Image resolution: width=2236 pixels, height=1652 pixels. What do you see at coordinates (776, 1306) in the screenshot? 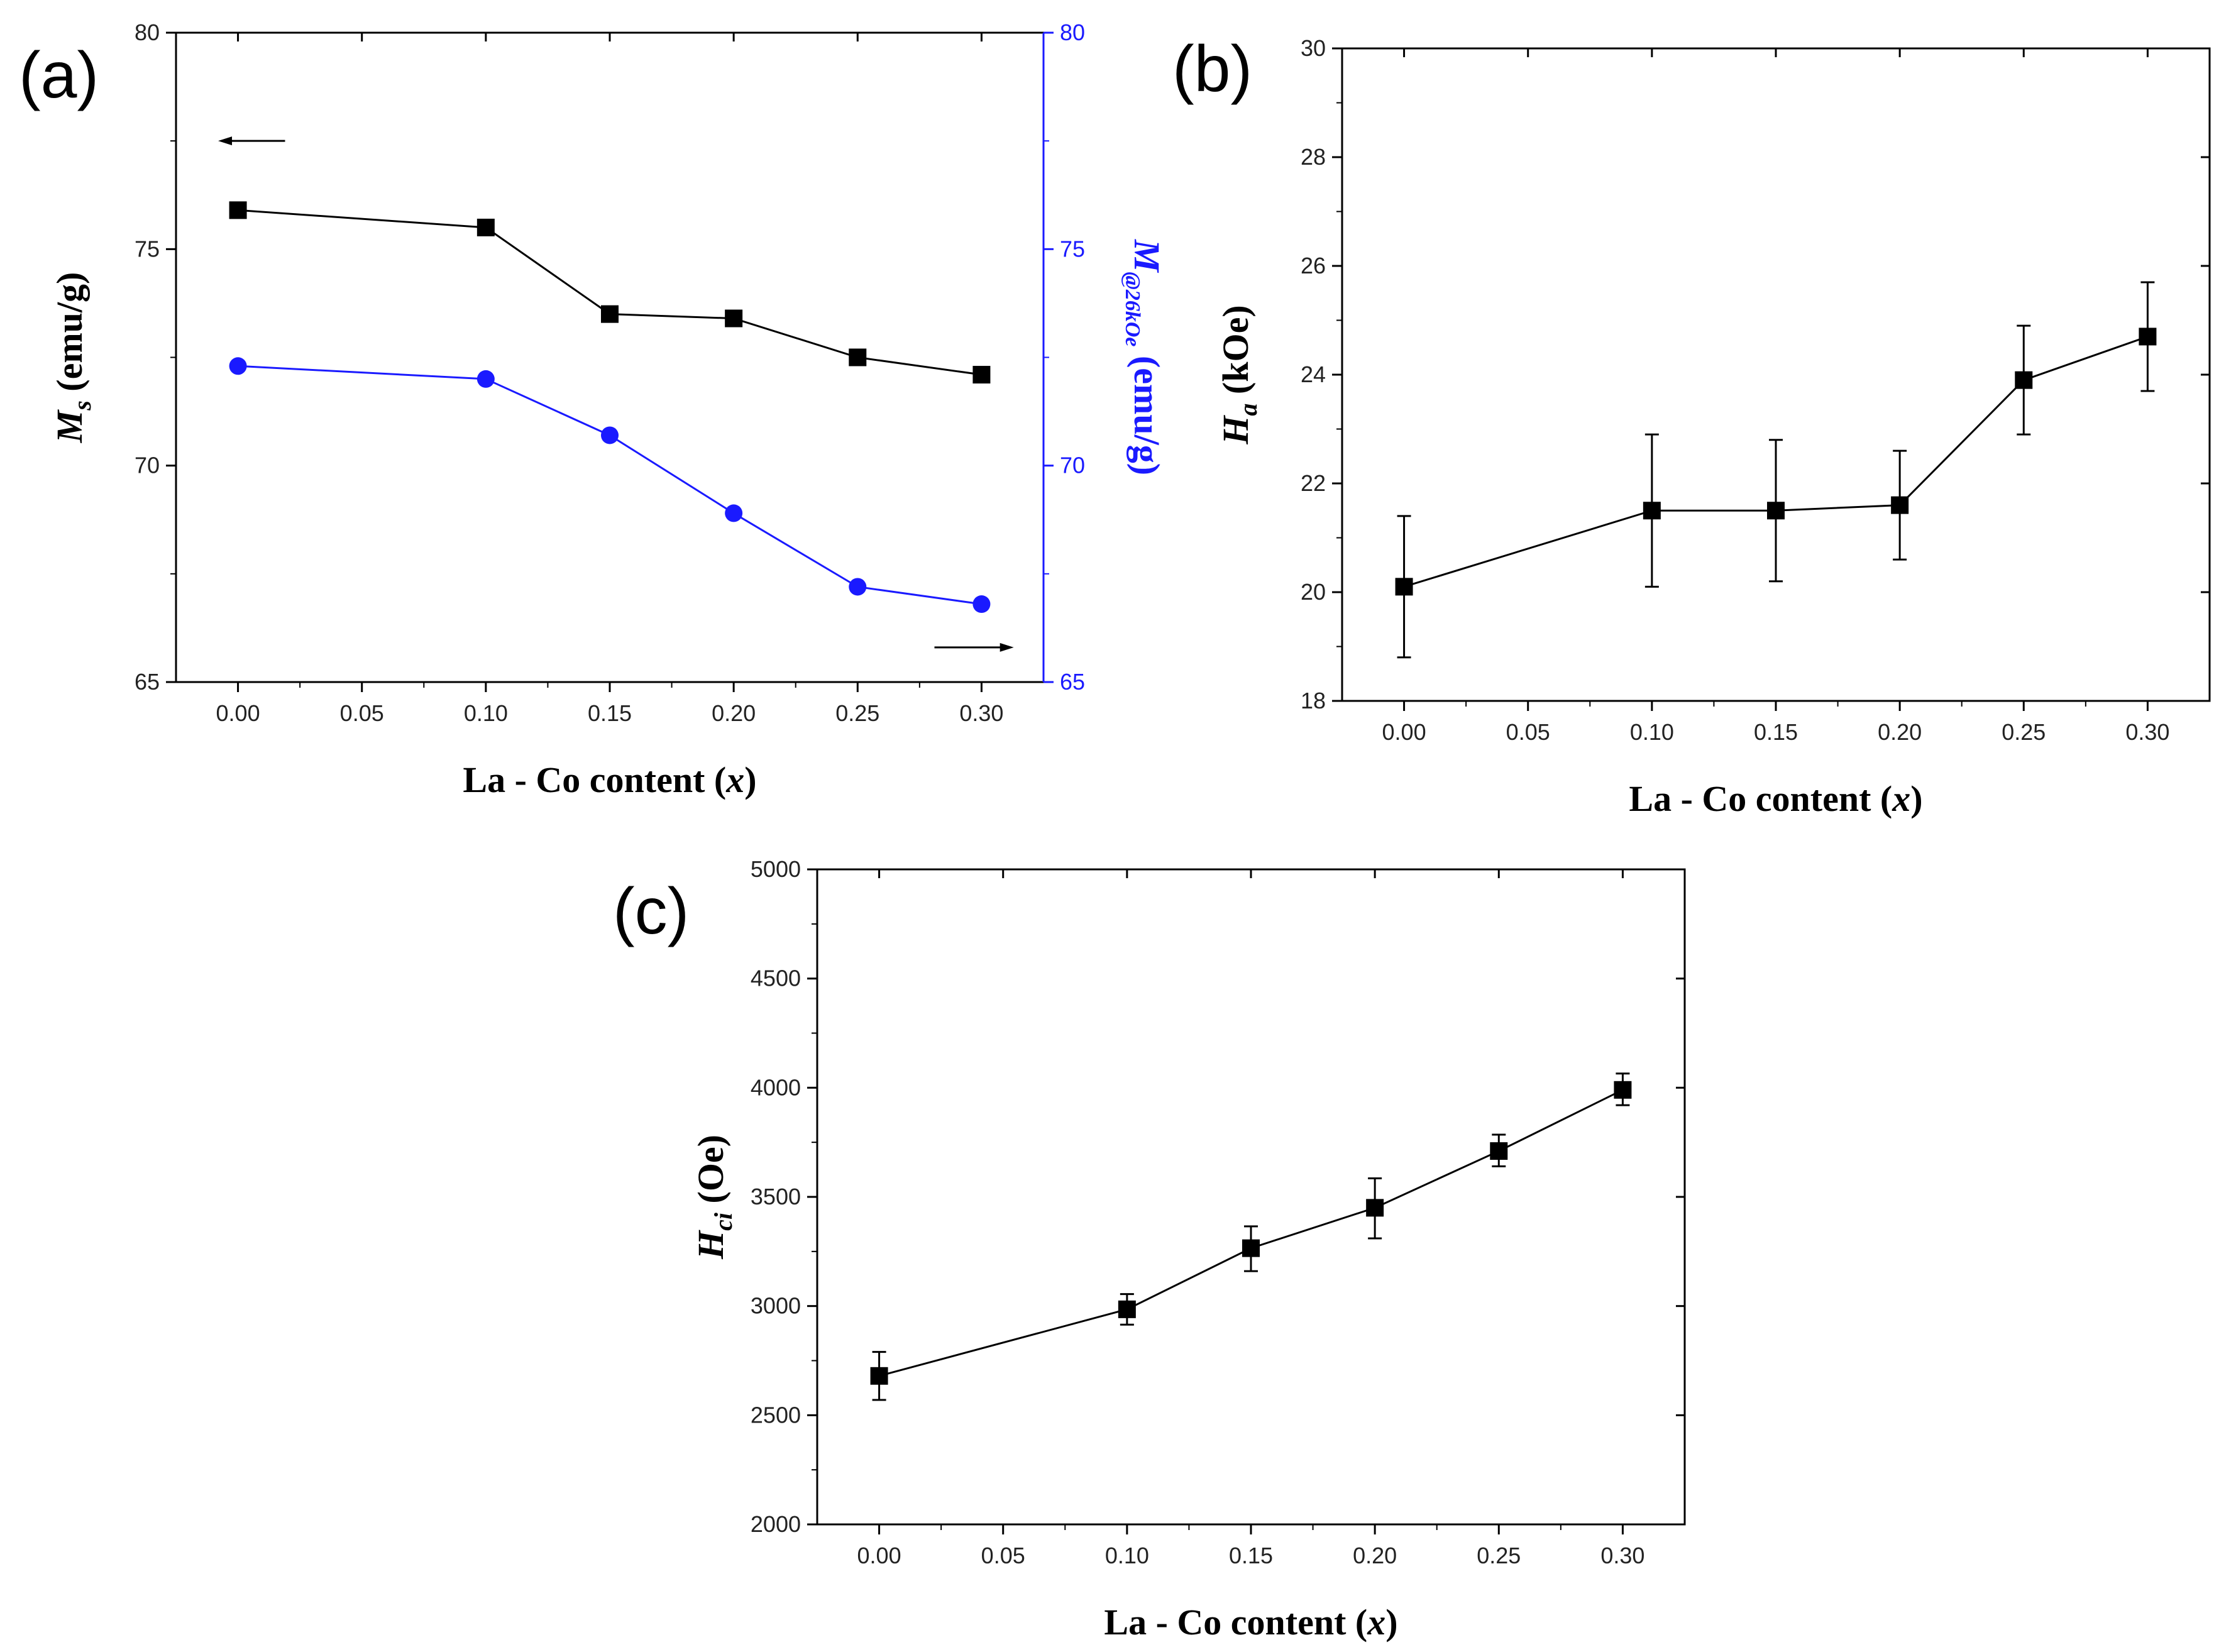
I see `y-tick-label: 3000` at bounding box center [776, 1306].